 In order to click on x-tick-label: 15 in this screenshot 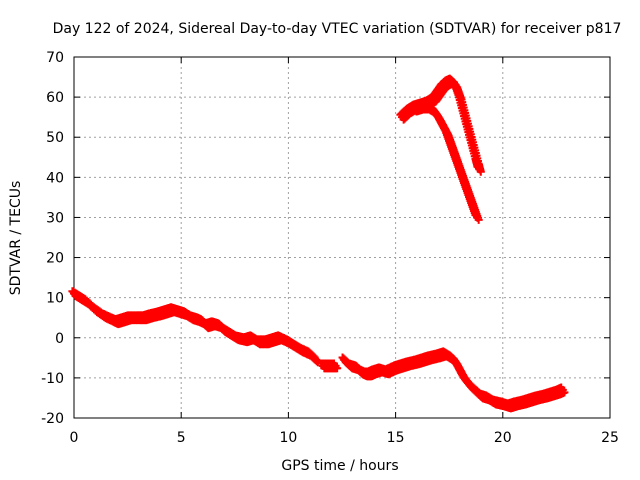, I will do `click(396, 438)`.